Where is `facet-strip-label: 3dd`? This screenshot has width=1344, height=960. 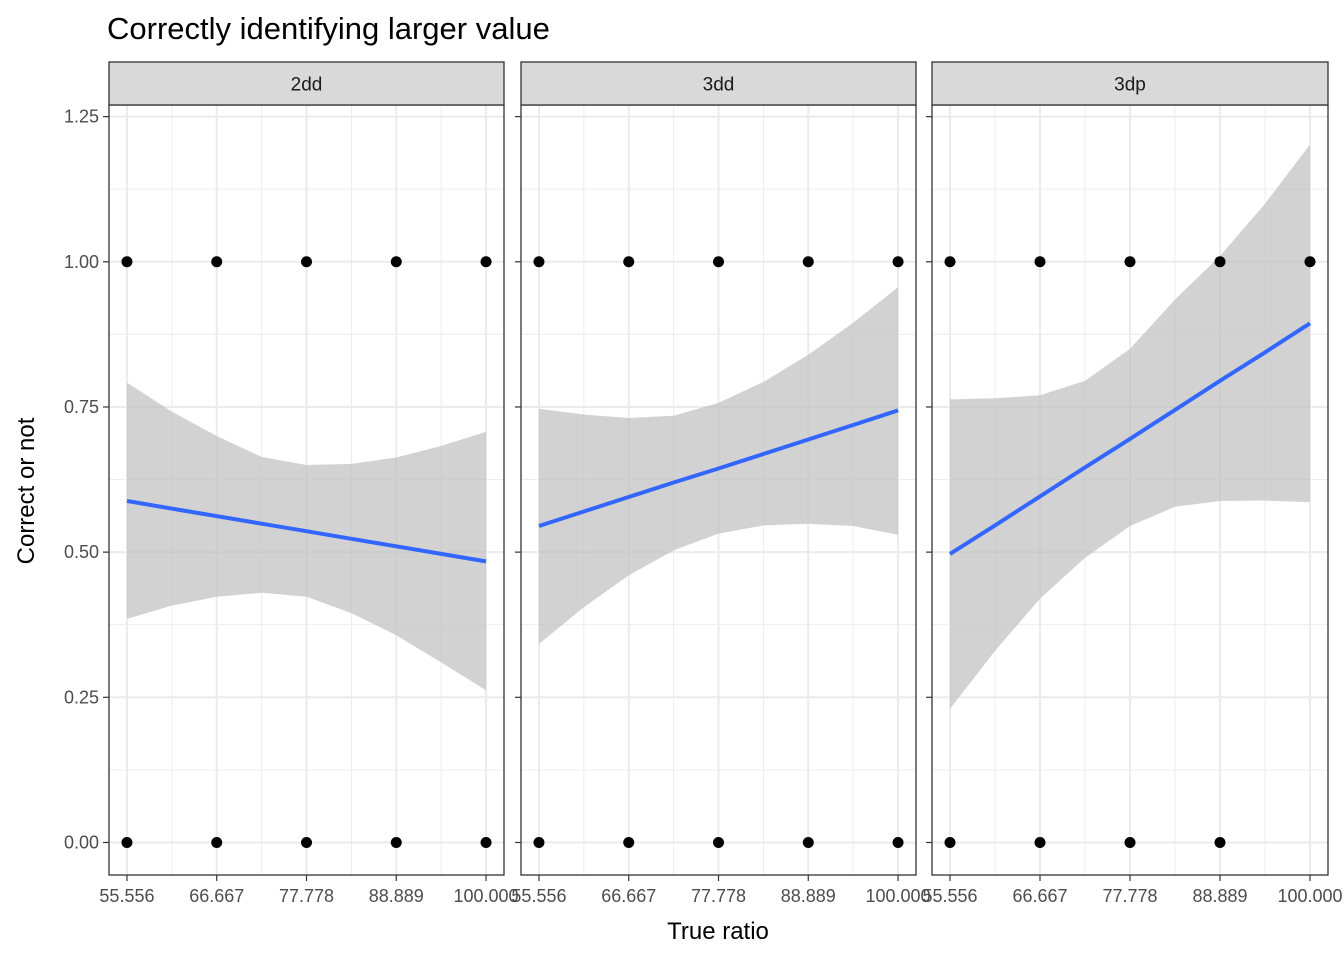
facet-strip-label: 3dd is located at coordinates (719, 85).